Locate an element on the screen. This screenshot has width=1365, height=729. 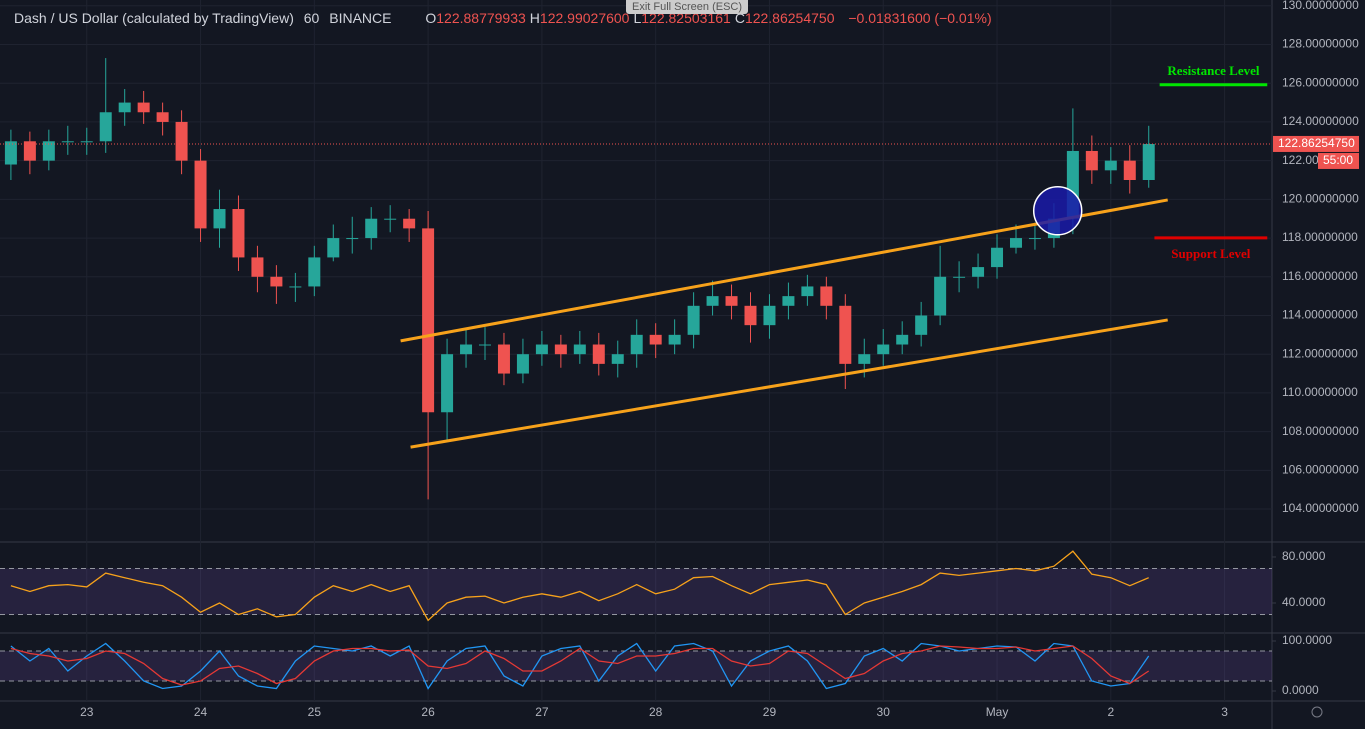
level-label: Resistance Level is located at coordinates (1213, 70).